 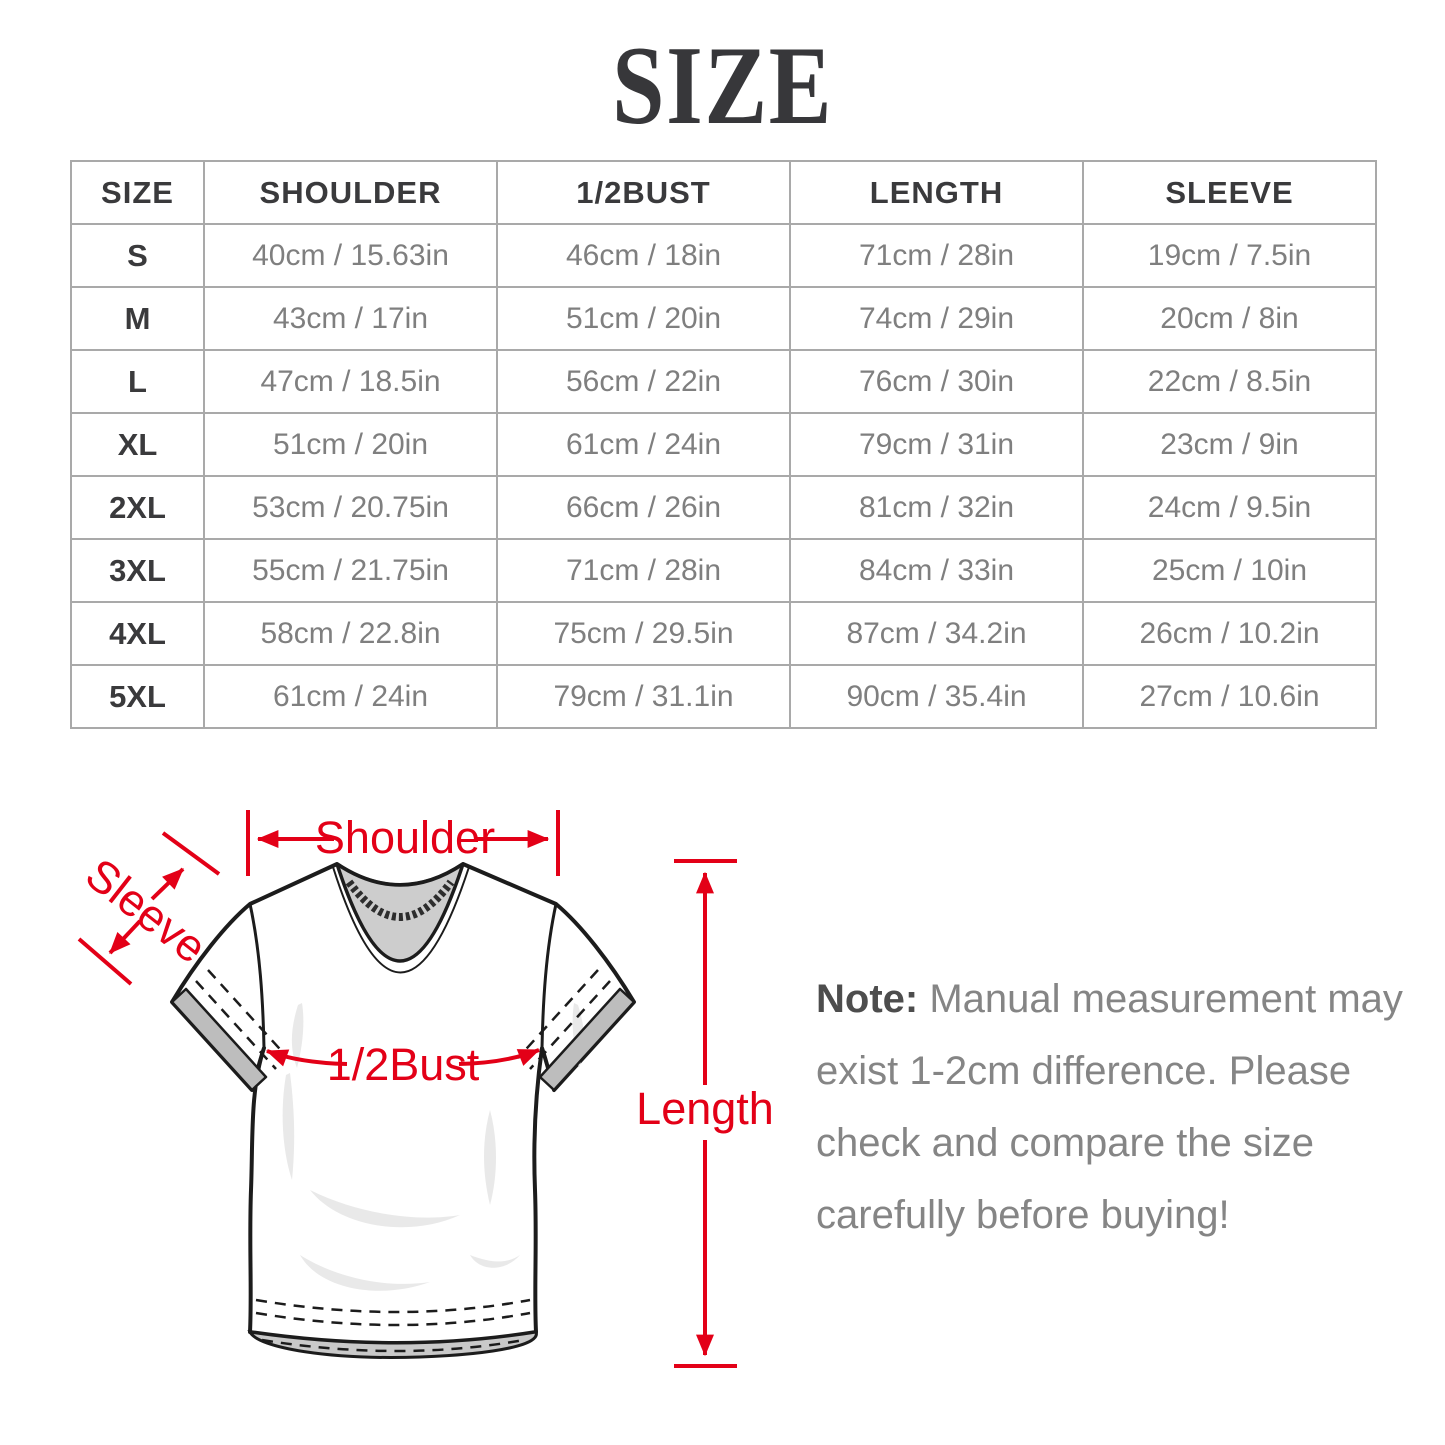 I want to click on note-line: carefully before buying!, so click(x=1023, y=1215).